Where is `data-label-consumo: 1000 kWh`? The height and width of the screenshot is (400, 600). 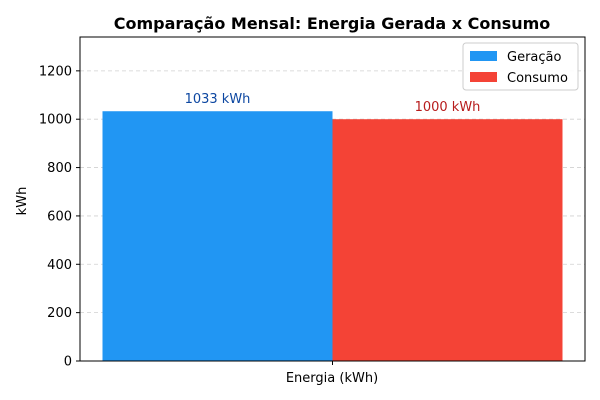 data-label-consumo: 1000 kWh is located at coordinates (448, 107).